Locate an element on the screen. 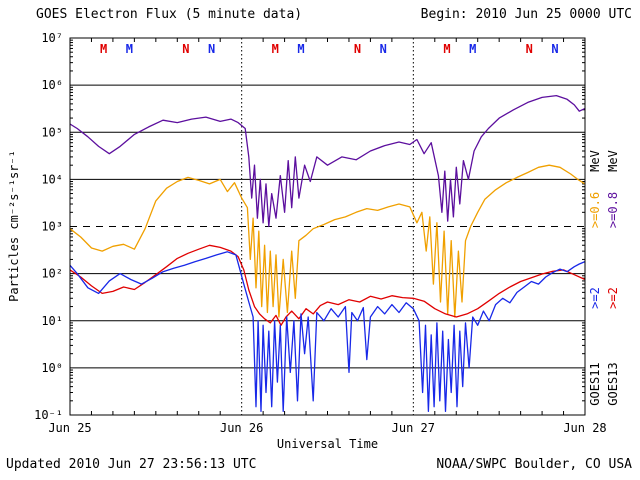  y-tick-label: 10² is located at coordinates (52, 274).